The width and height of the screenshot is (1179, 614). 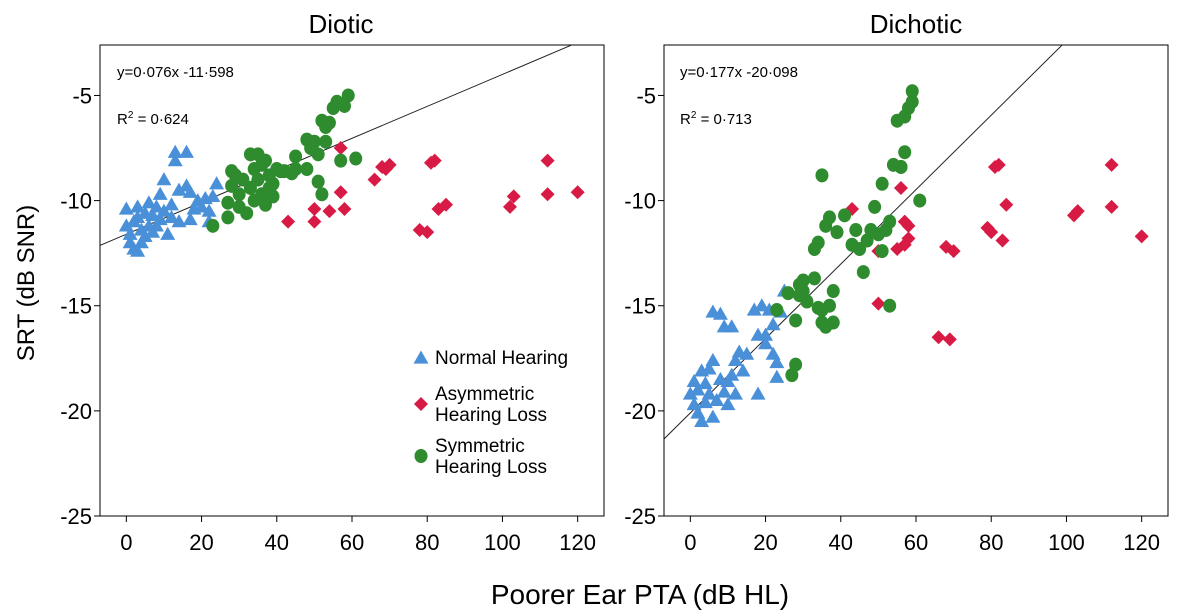 I want to click on legend-marker, so click(x=421, y=357).